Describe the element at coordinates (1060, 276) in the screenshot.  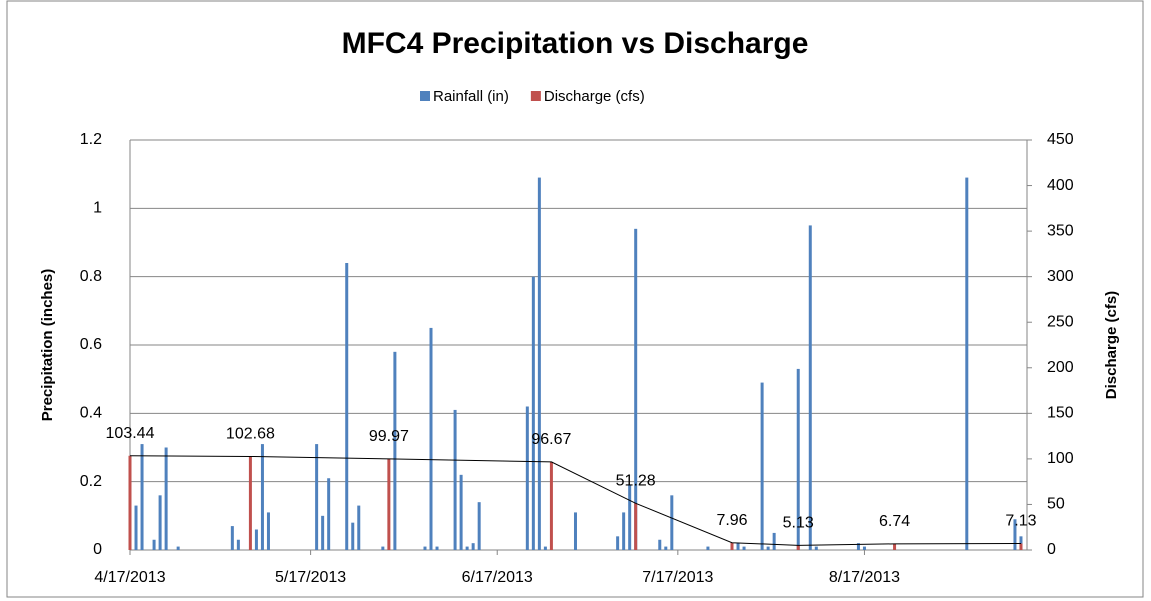
I see `y2-tick-label: 300` at that location.